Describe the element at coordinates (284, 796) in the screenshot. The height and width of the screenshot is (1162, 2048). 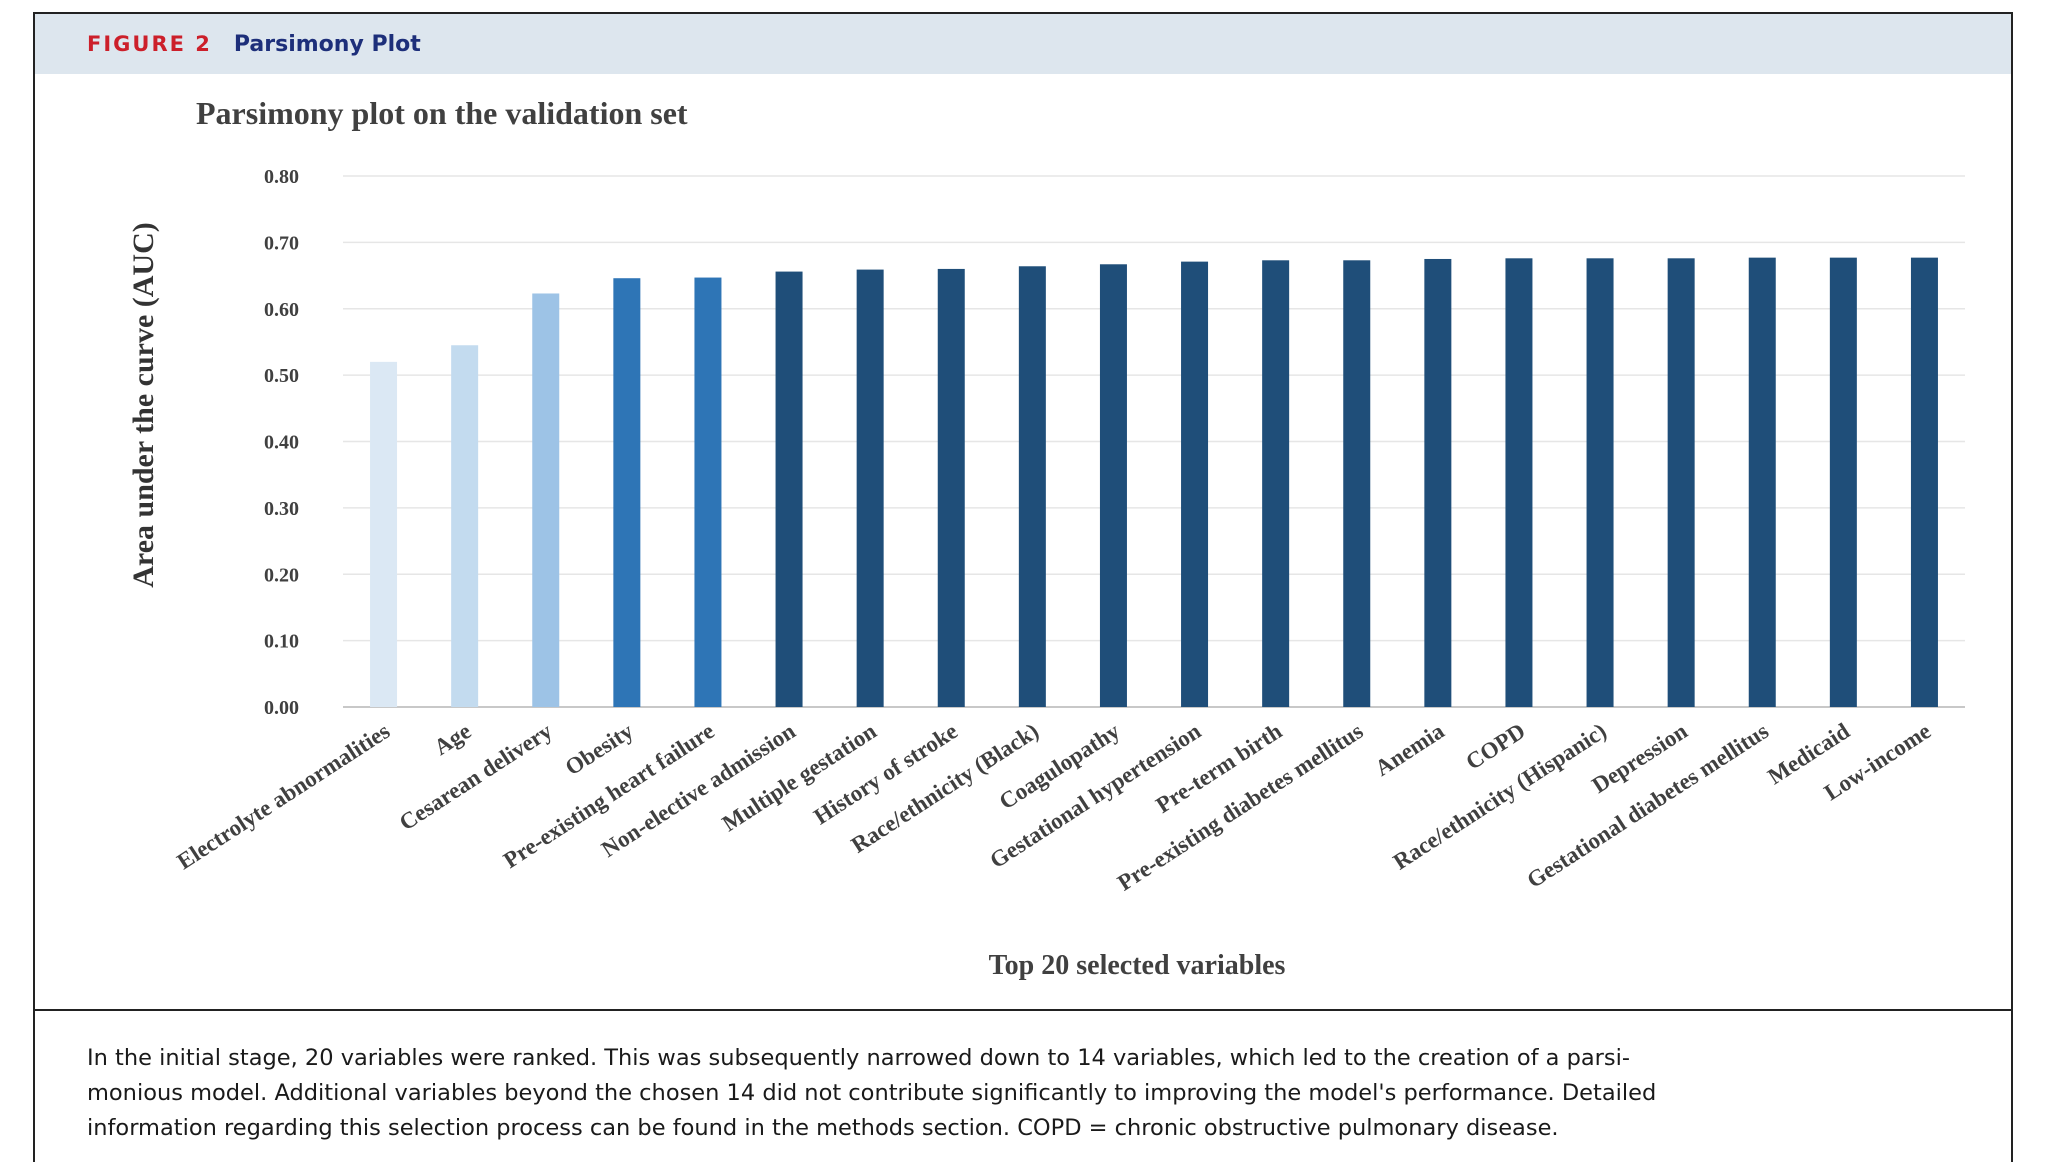
I see `x-tick-label: Electrolyte abnormalities` at that location.